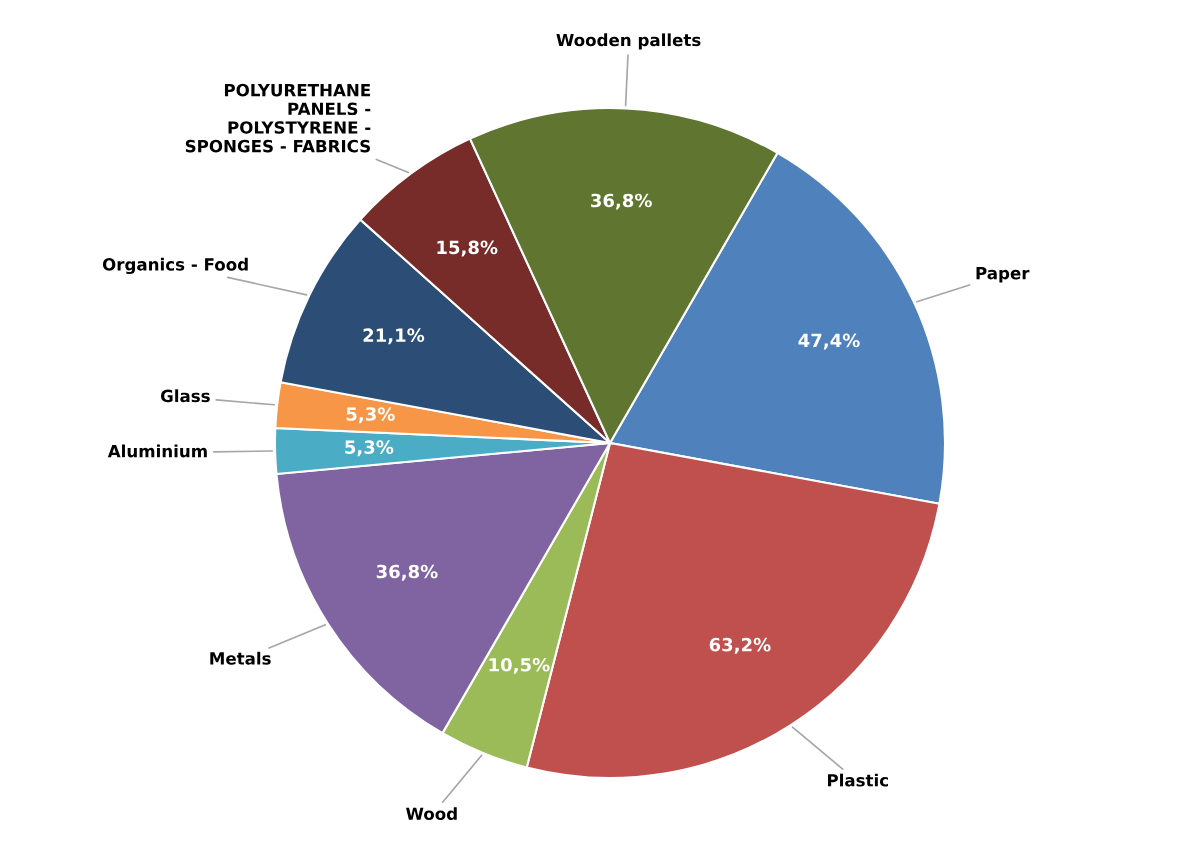  I want to click on slice-label: POLYURETHANE PANELS - POLYSTYRENE - SPONGES - FABRICS, so click(278, 118).